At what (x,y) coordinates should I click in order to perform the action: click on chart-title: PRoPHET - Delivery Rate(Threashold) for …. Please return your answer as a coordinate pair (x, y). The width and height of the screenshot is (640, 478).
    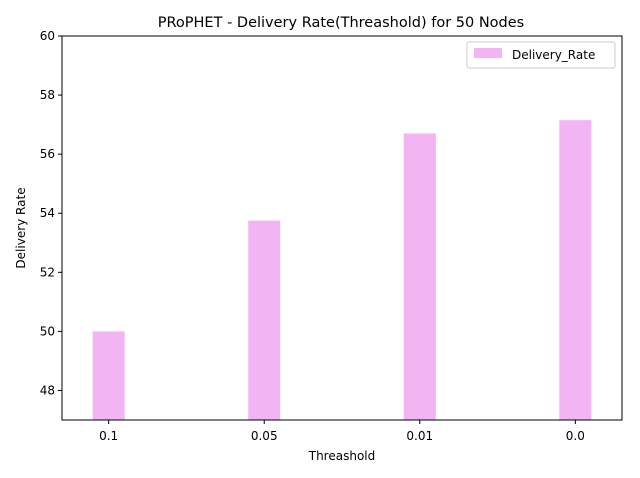
    Looking at the image, I should click on (341, 23).